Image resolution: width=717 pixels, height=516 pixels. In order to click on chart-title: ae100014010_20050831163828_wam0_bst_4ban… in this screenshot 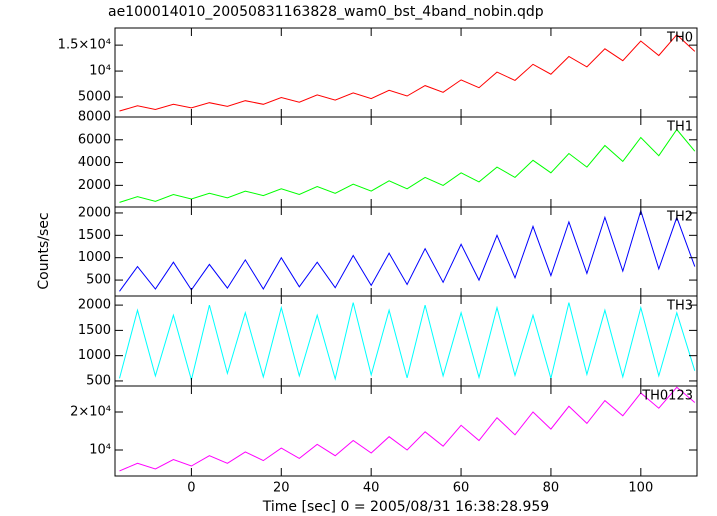, I will do `click(326, 12)`.